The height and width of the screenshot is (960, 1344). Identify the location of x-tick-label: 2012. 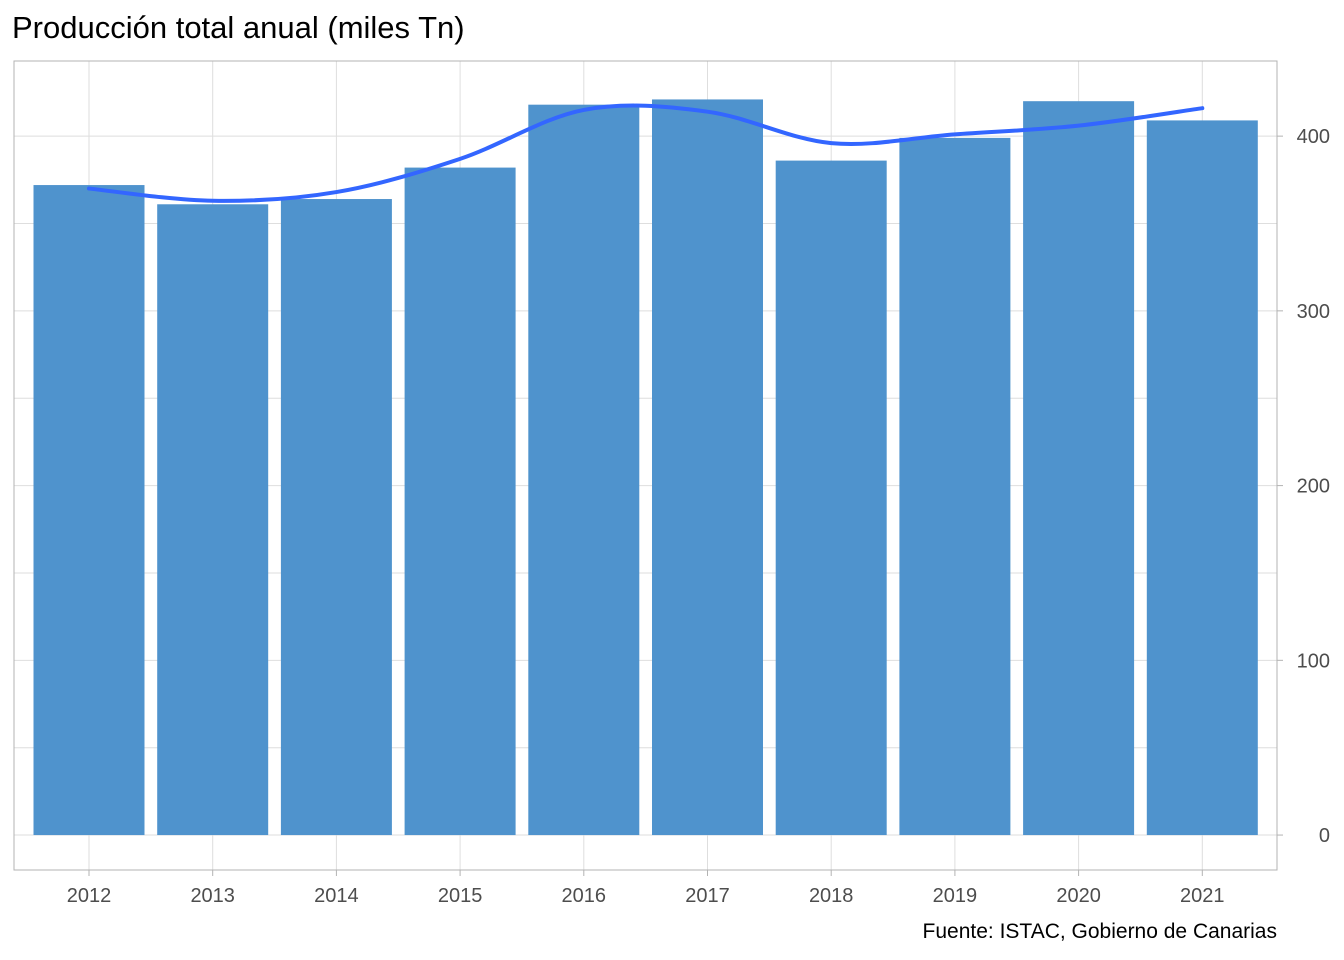
(89, 896).